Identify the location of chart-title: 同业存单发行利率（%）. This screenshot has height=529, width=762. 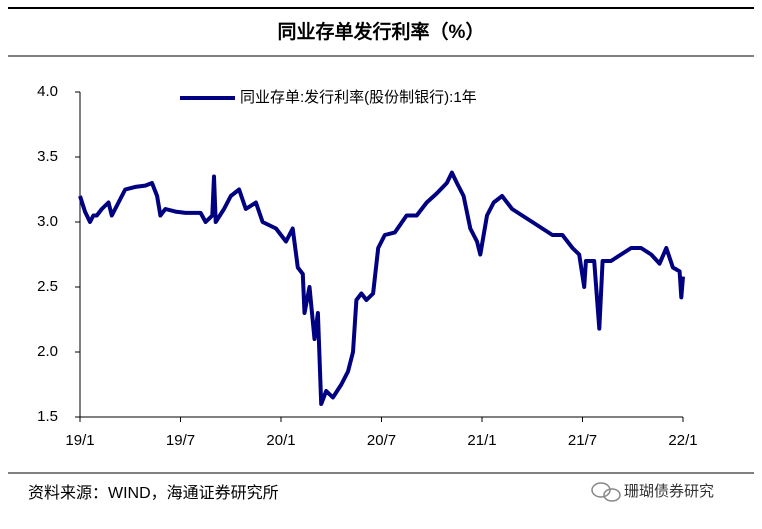
(381, 31).